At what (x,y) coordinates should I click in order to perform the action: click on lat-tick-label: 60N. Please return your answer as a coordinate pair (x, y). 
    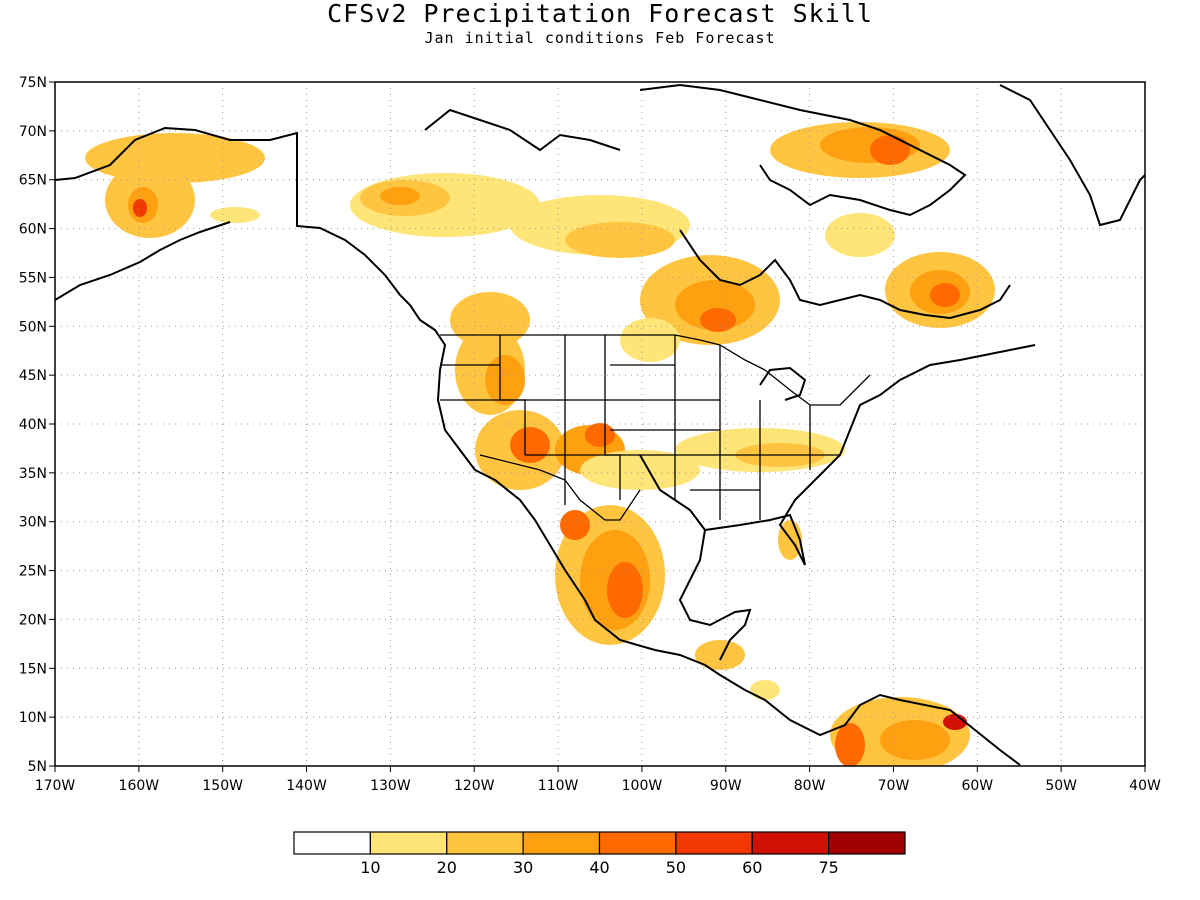
    Looking at the image, I should click on (33, 230).